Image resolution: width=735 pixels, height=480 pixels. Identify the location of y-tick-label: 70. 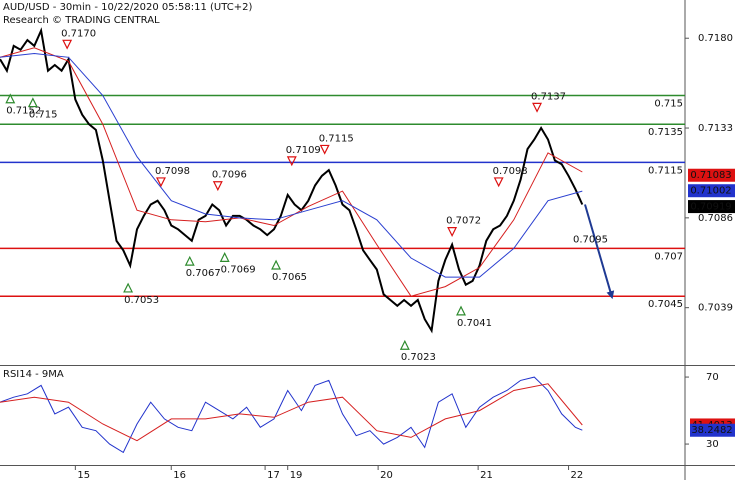
(712, 377).